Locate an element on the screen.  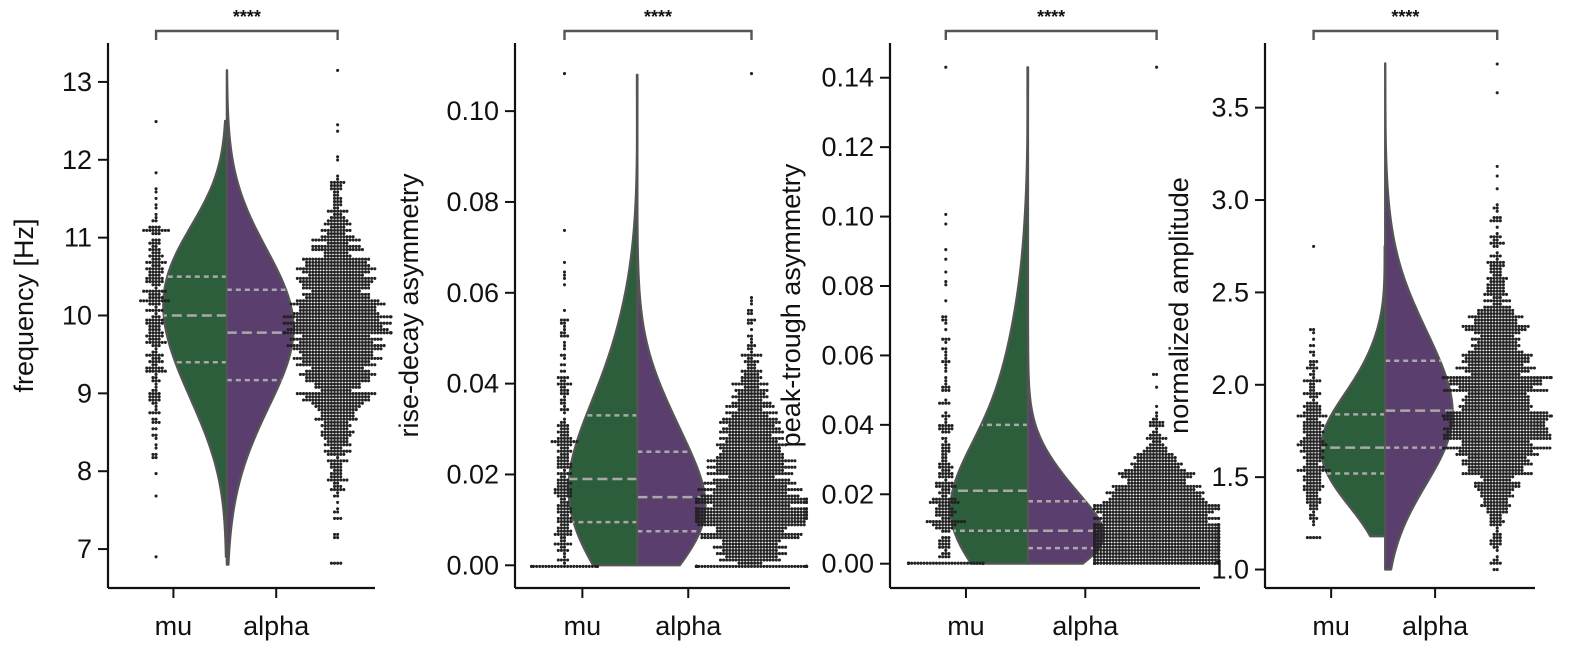
violin-half-mu is located at coordinates (603, 320).